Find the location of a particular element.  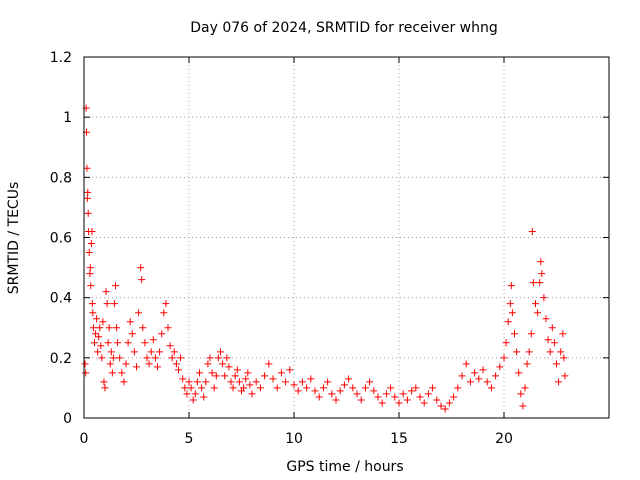

x-tick-label: 10 is located at coordinates (294, 439).